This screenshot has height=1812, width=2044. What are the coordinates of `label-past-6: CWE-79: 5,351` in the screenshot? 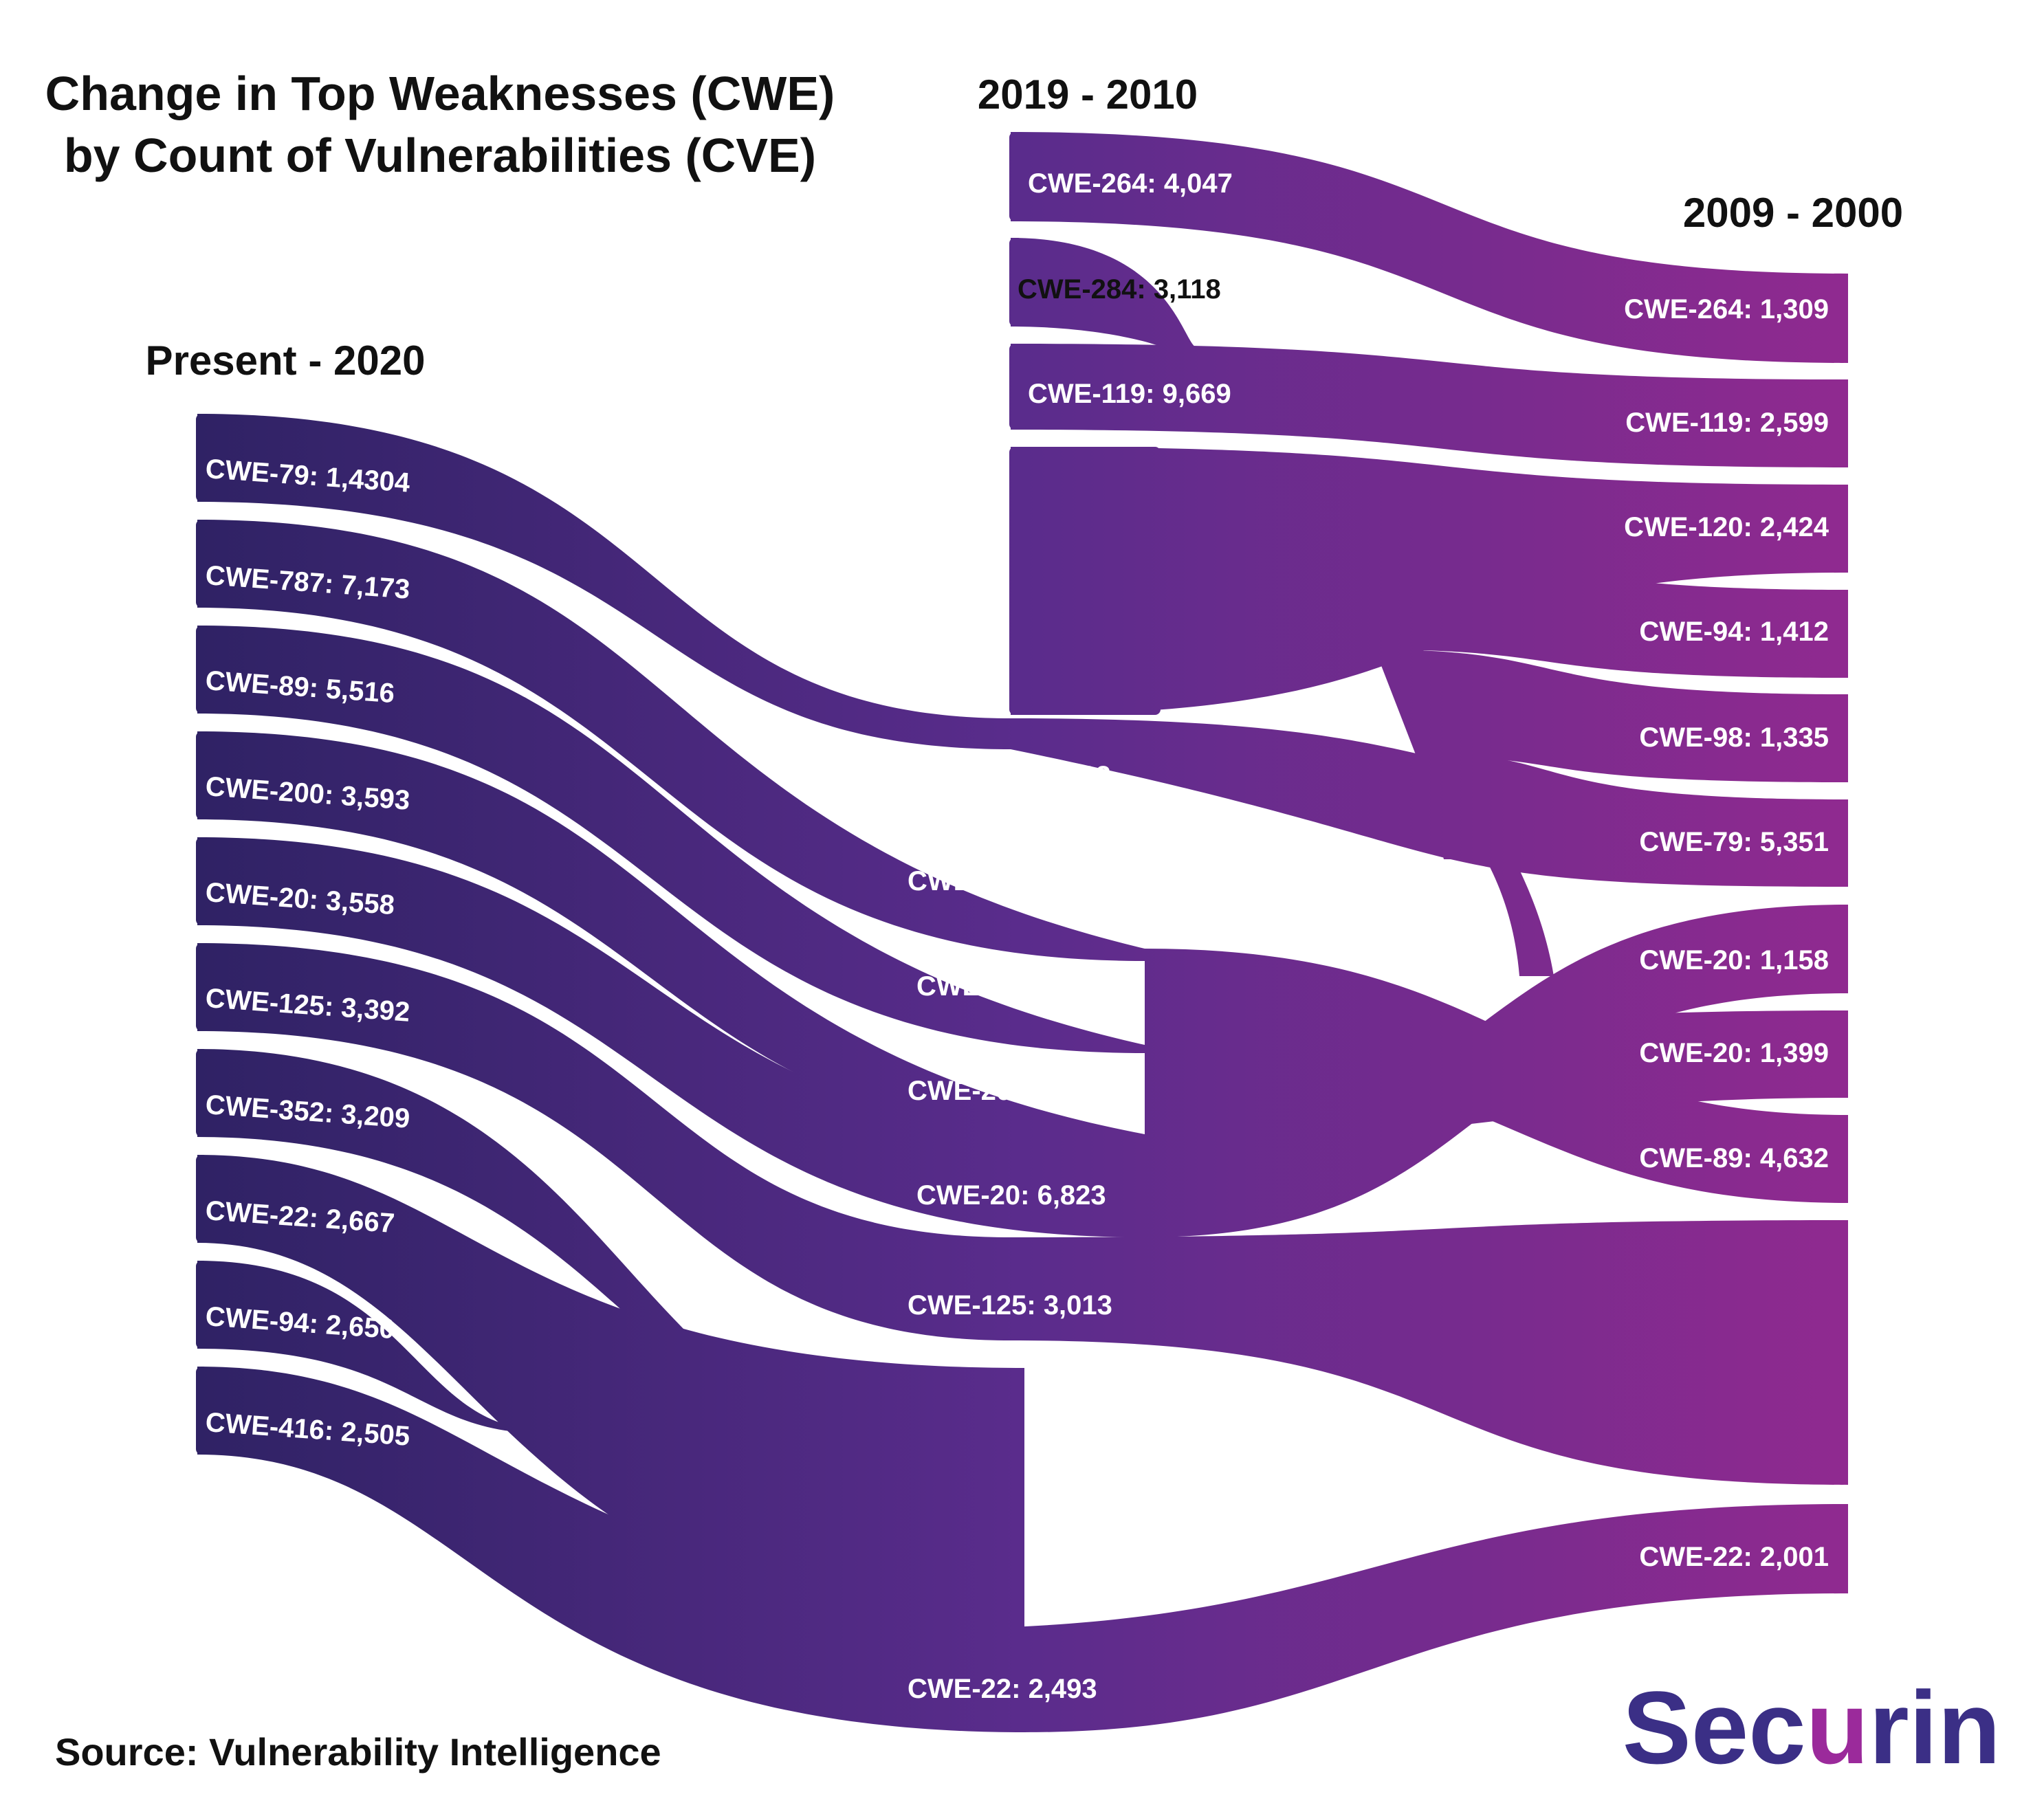 It's located at (1734, 842).